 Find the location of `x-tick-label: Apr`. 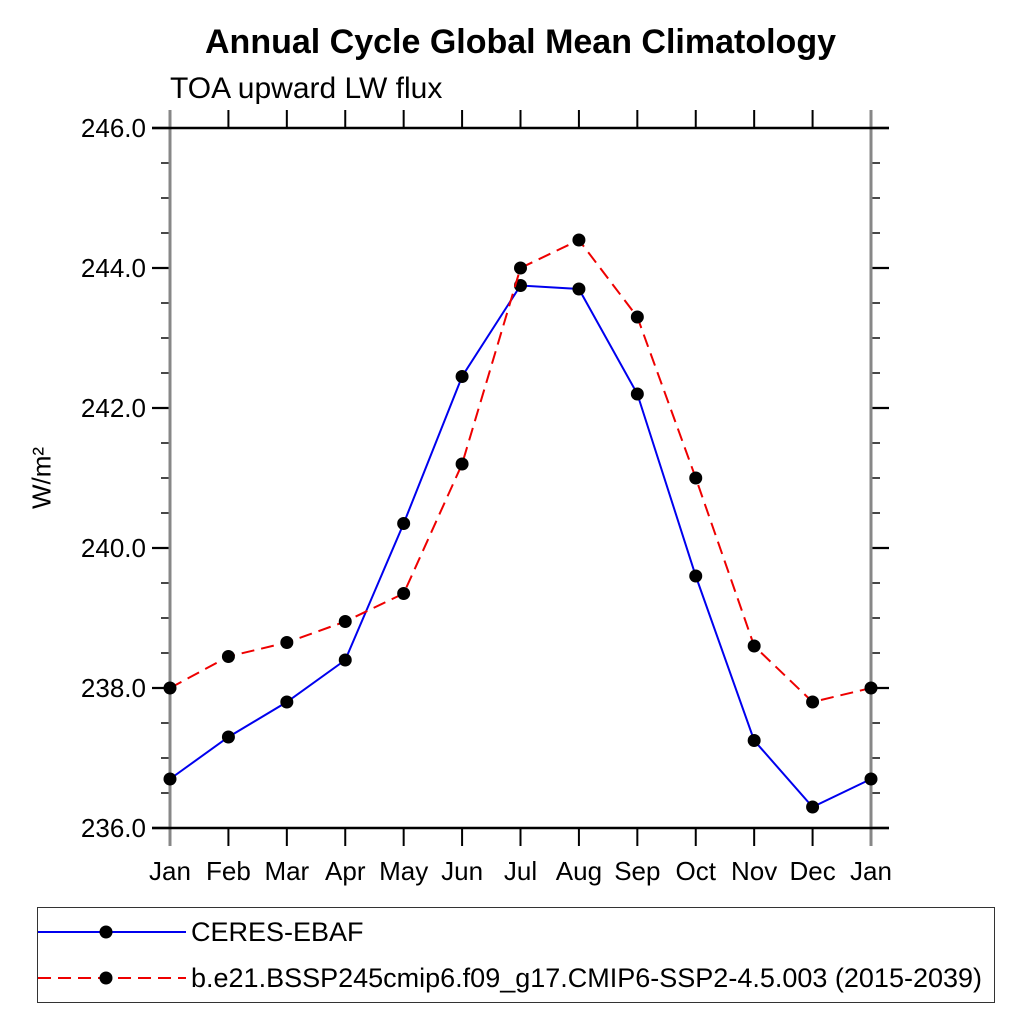

x-tick-label: Apr is located at coordinates (345, 871).